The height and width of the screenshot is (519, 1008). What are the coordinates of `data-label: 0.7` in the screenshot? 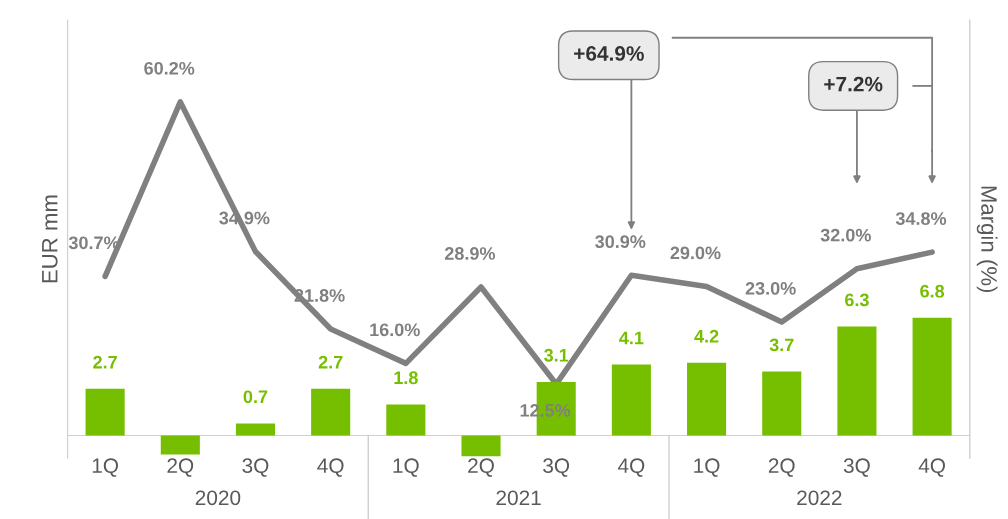 It's located at (255, 397).